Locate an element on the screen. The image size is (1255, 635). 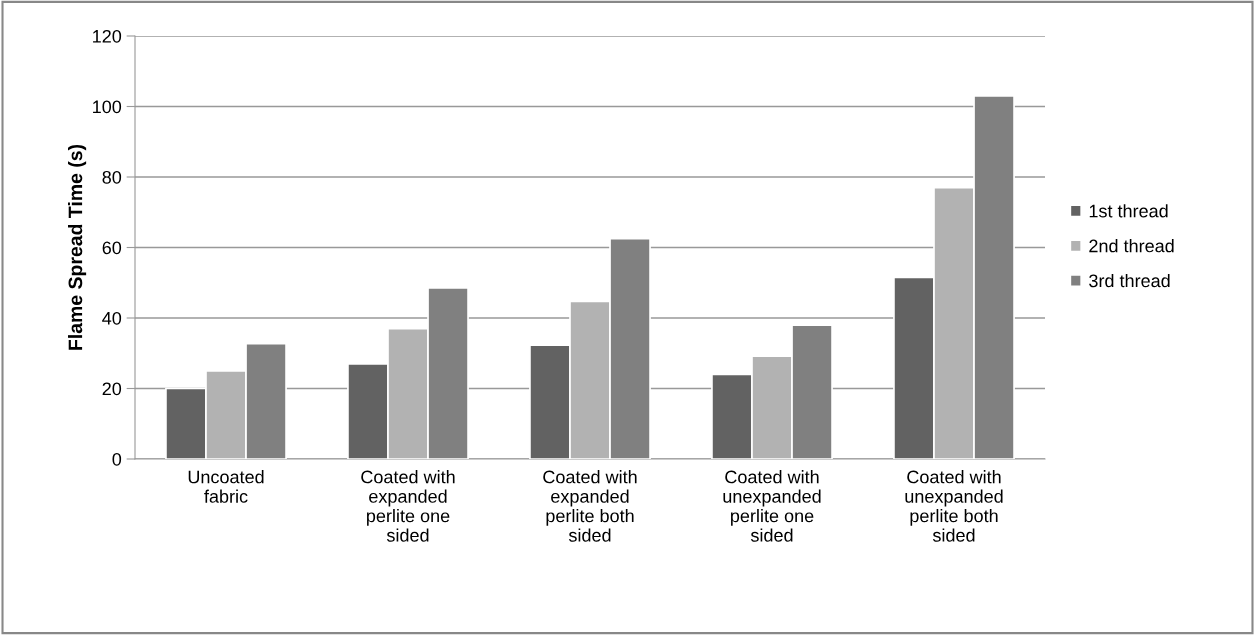
legend-label: 2nd thread is located at coordinates (1131, 246).